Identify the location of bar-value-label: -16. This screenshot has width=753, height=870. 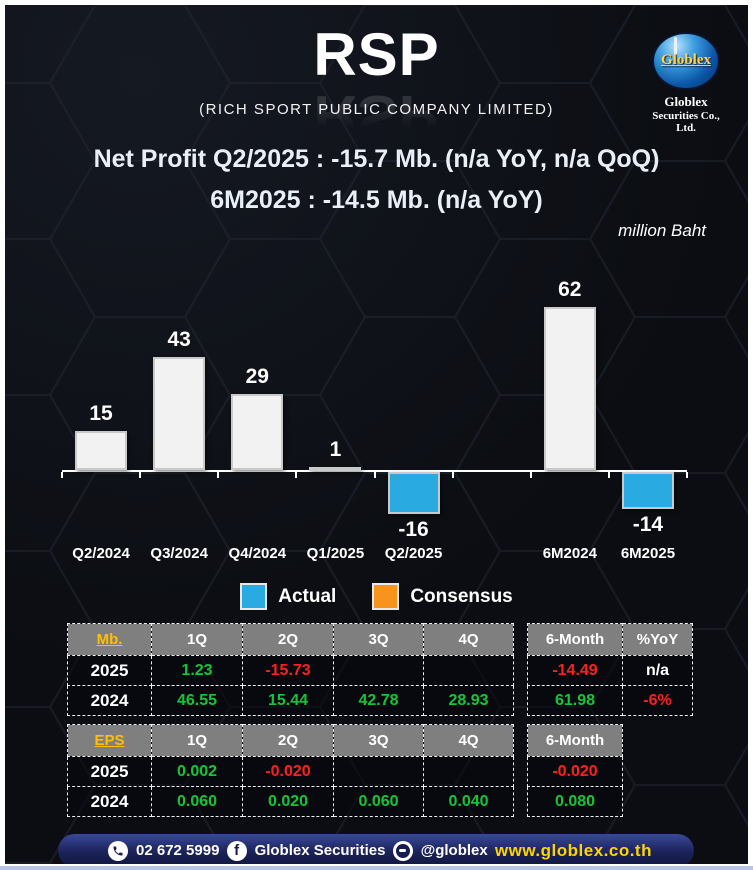
(413, 529).